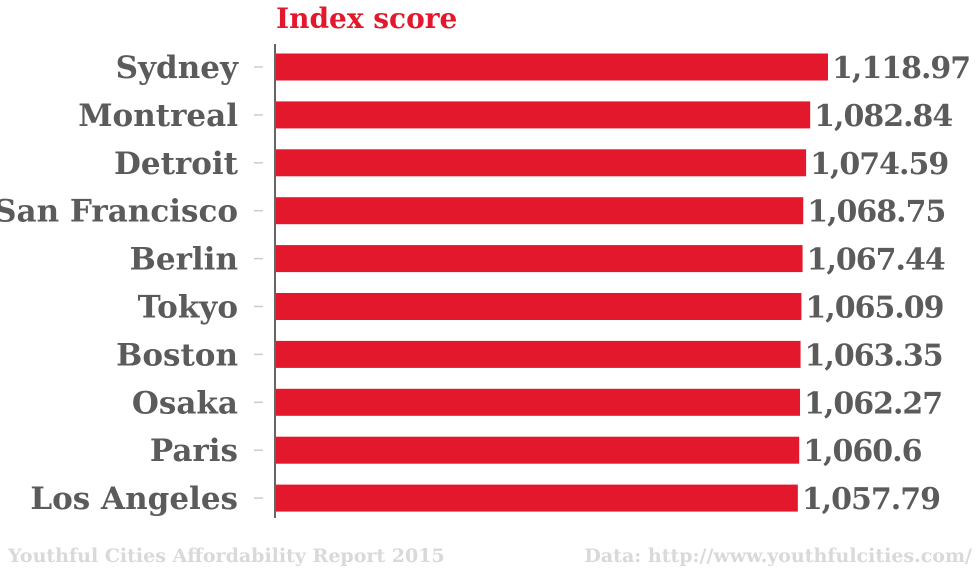  What do you see at coordinates (778, 556) in the screenshot?
I see `footer-source-right: Data: http://www.youthfulcities.com/` at bounding box center [778, 556].